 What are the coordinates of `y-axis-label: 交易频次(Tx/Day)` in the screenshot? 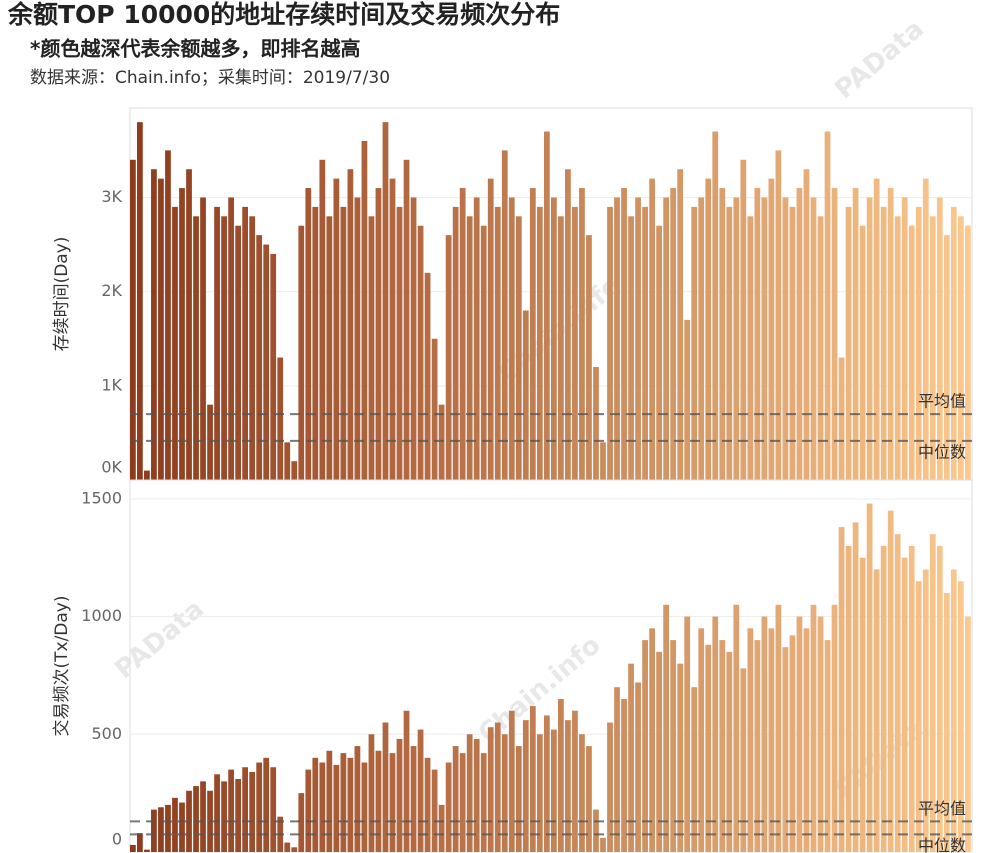 It's located at (62, 665).